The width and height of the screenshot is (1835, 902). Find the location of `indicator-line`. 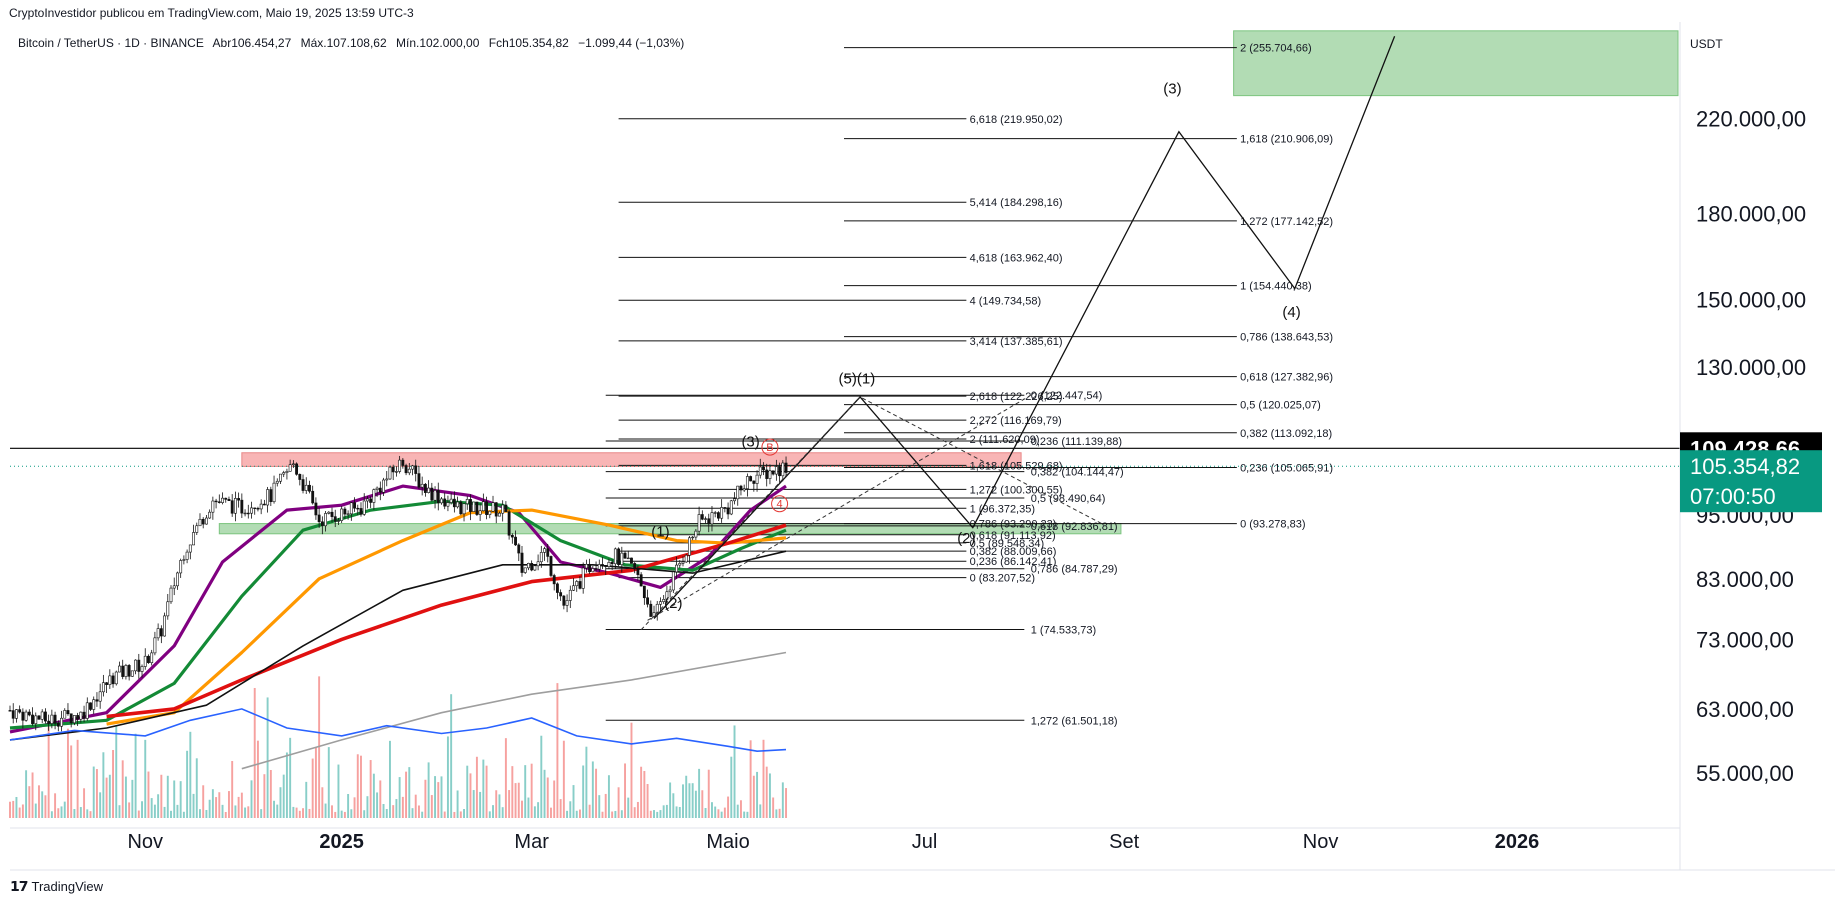

indicator-line is located at coordinates (398, 730).